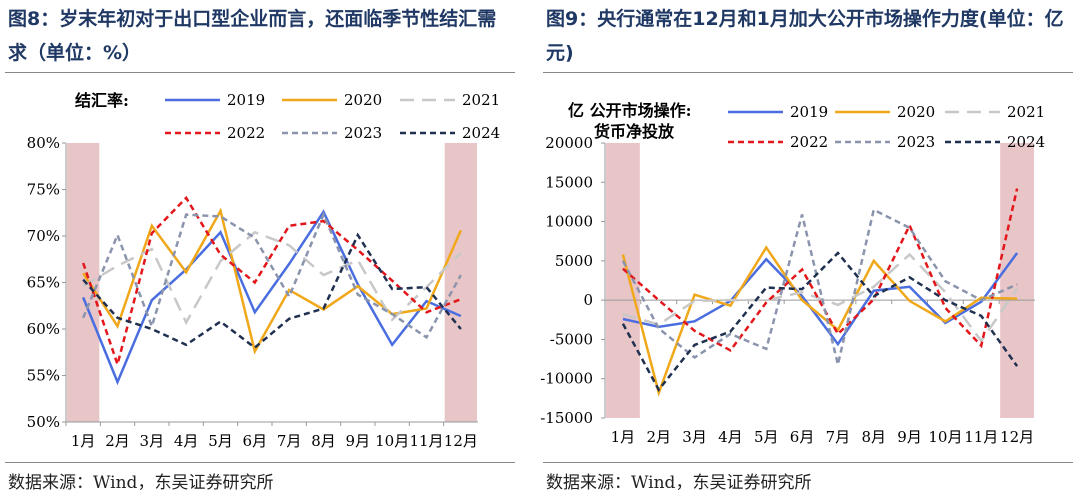 The width and height of the screenshot is (1080, 498). What do you see at coordinates (569, 222) in the screenshot?
I see `y-tick-label: 10000` at bounding box center [569, 222].